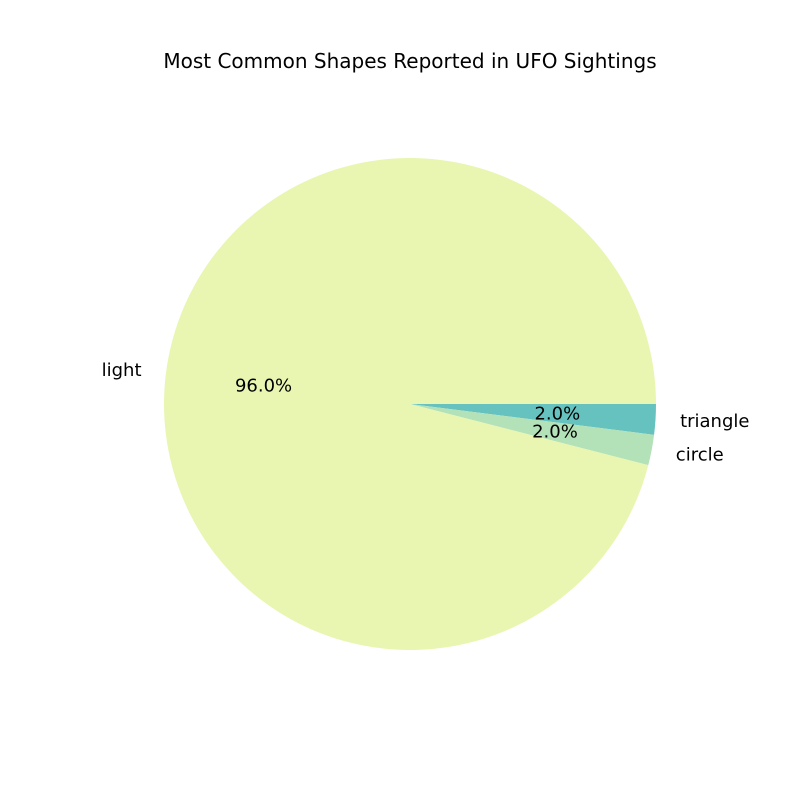  What do you see at coordinates (533, 419) in the screenshot?
I see `pie-slice-triangle` at bounding box center [533, 419].